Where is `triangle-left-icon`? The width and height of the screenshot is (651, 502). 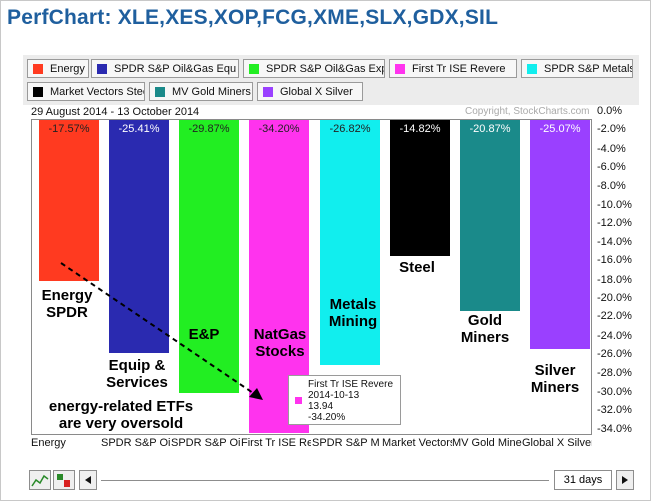 triangle-left-icon is located at coordinates (88, 480).